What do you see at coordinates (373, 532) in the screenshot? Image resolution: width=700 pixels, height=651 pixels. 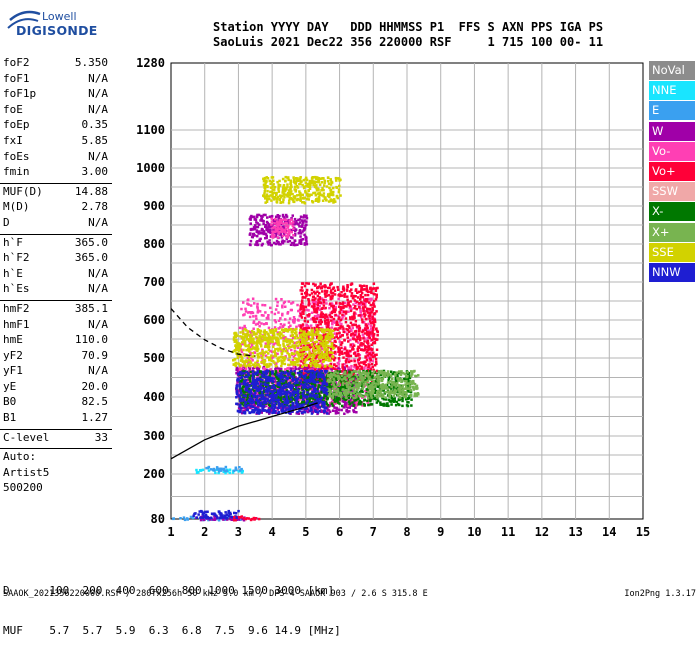 I see `x-tick-label: 7` at bounding box center [373, 532].